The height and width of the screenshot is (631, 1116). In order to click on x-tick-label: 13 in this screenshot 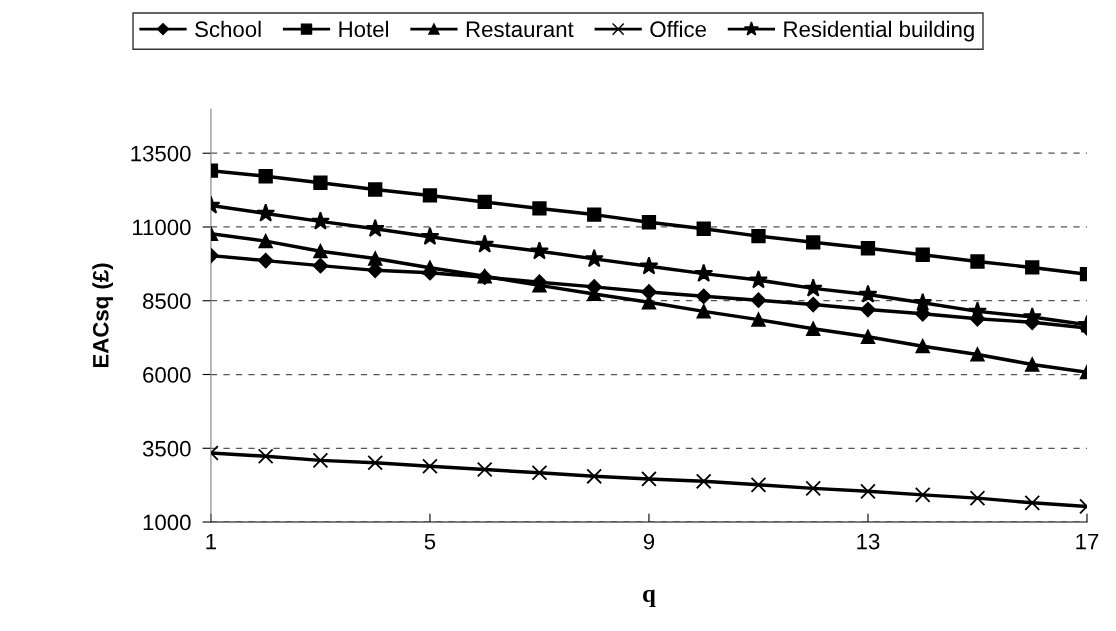, I will do `click(868, 541)`.